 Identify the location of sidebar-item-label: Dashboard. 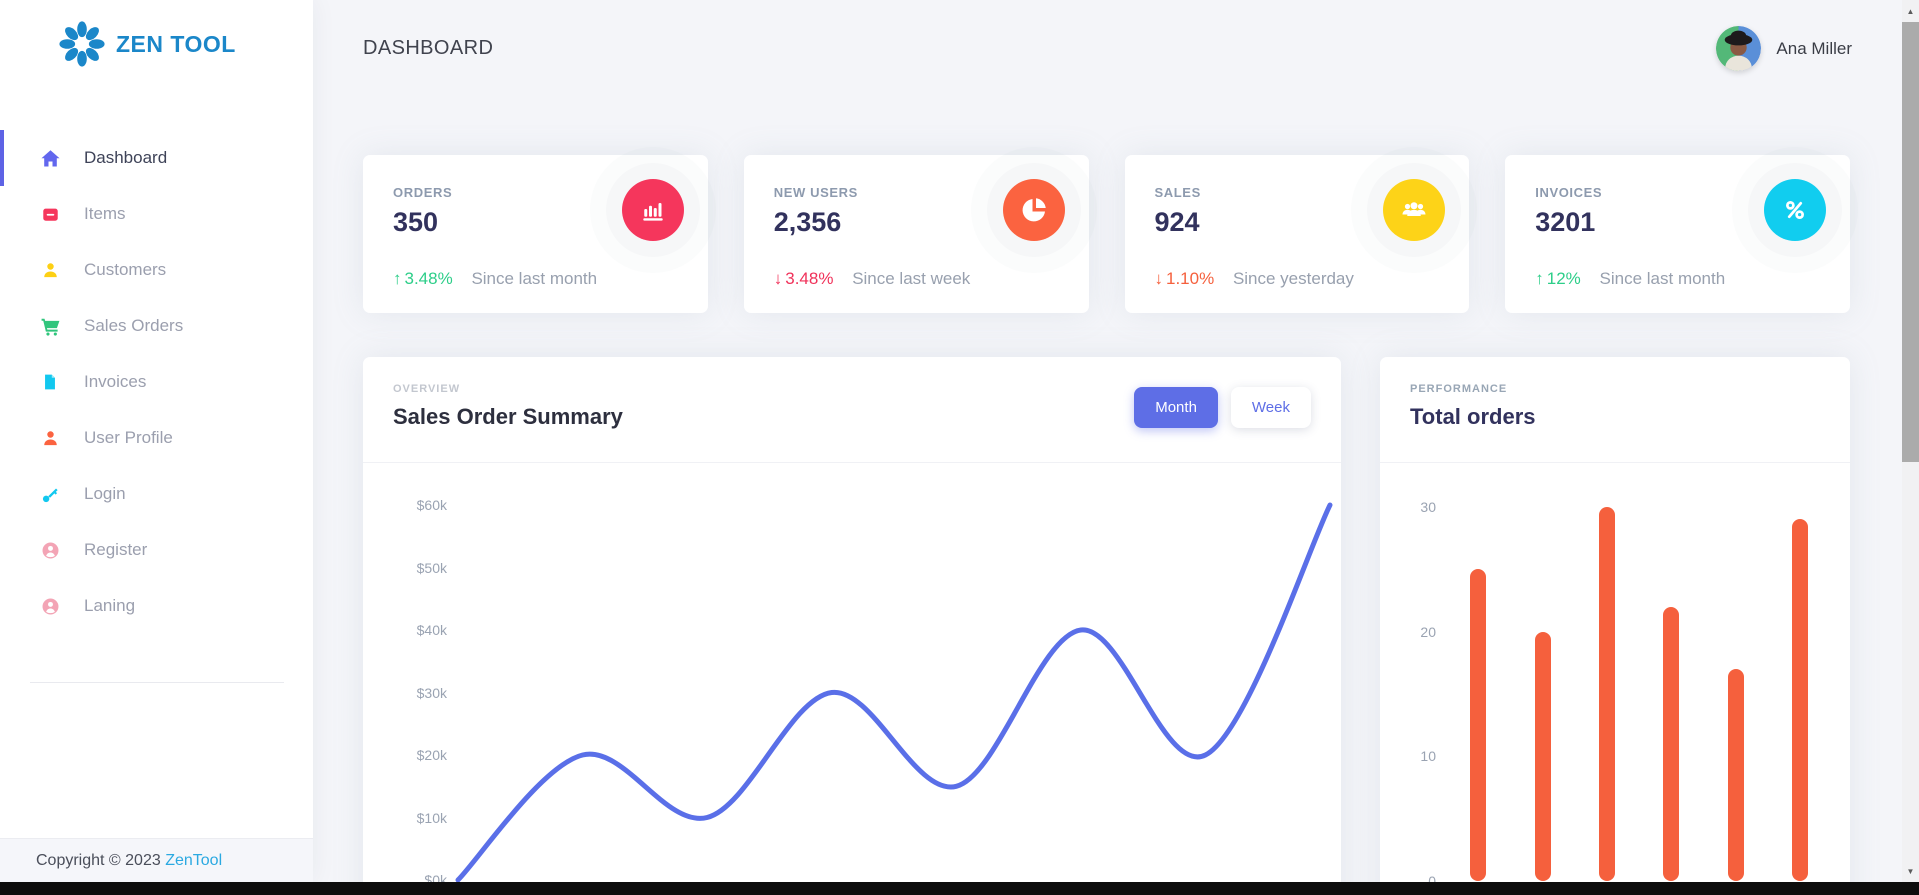
(126, 157).